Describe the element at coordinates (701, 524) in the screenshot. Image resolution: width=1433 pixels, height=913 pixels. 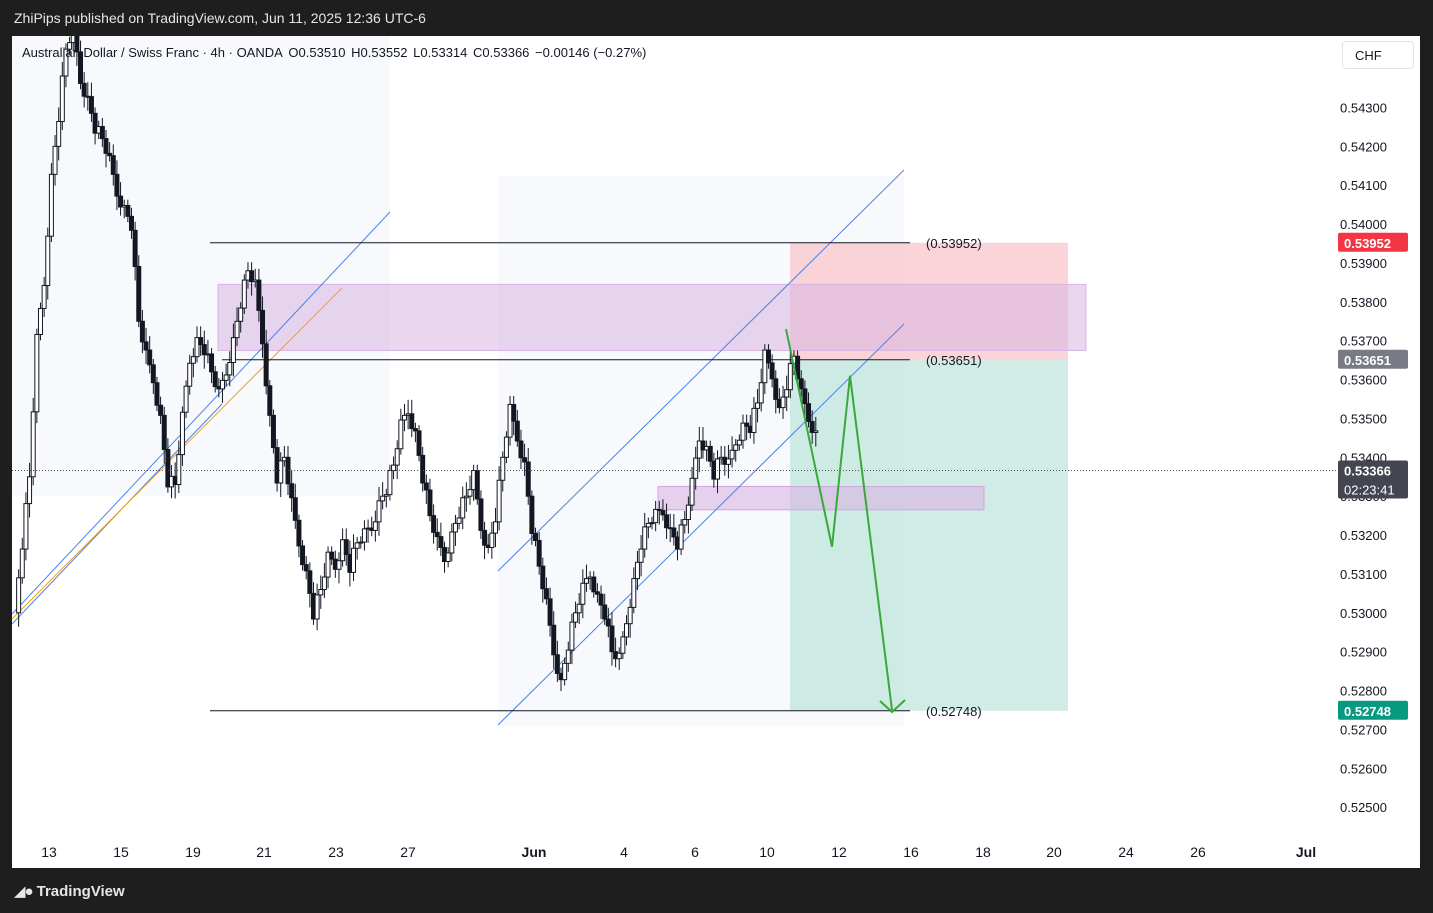
I see `channel-lower-line` at that location.